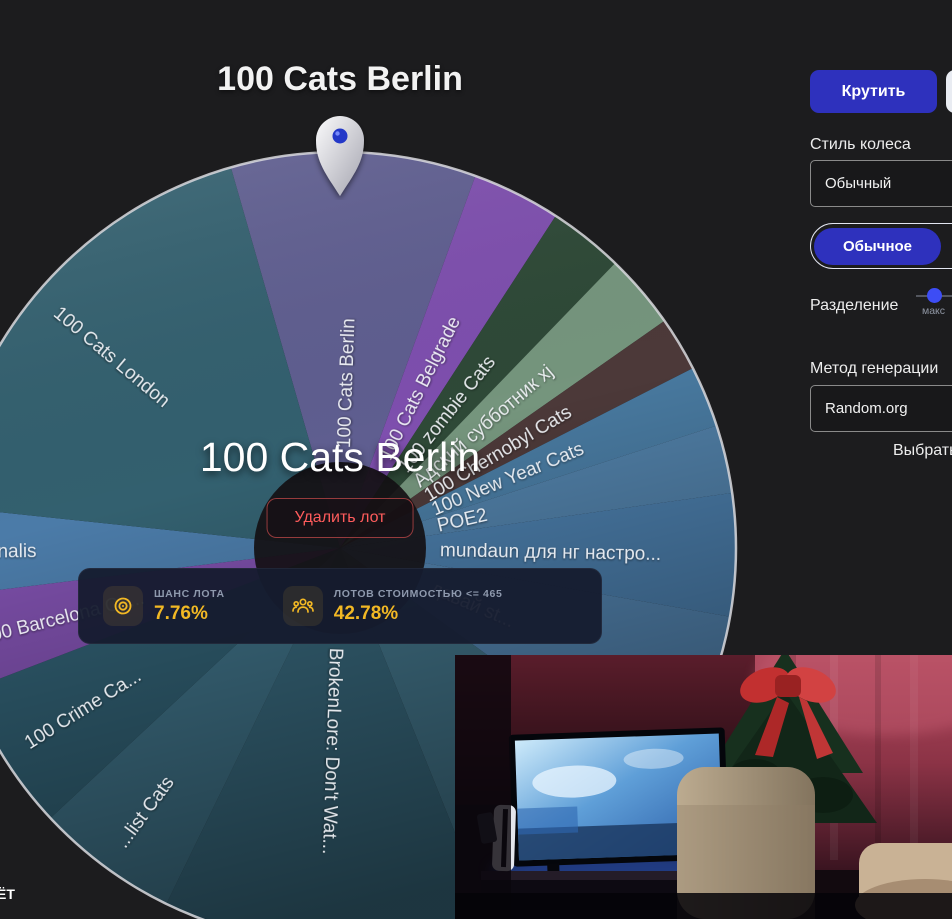  I want to click on current-lot-title: 100 Cats Berlin, so click(340, 79).